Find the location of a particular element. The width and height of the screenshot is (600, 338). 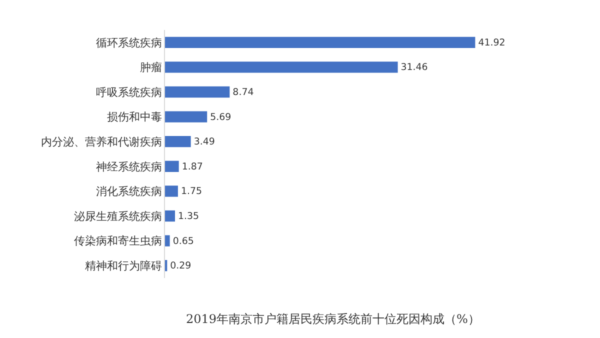

y-tick-label: 循环系统疾病 is located at coordinates (129, 43).